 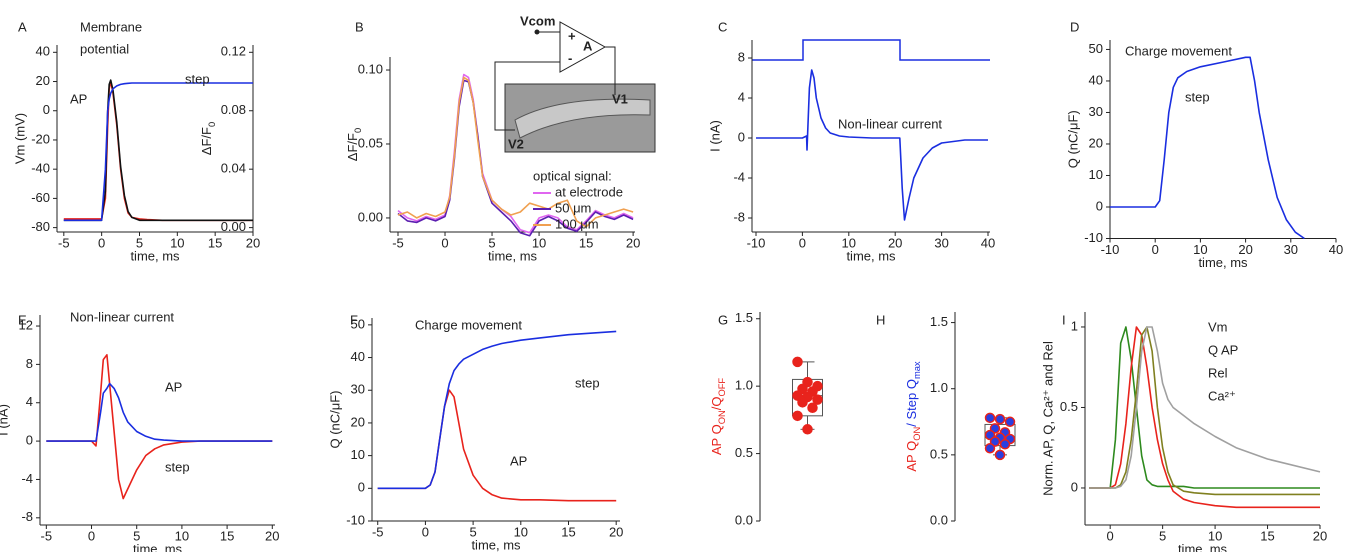 I want to click on y-tick-label: 0.10, so click(x=370, y=68).